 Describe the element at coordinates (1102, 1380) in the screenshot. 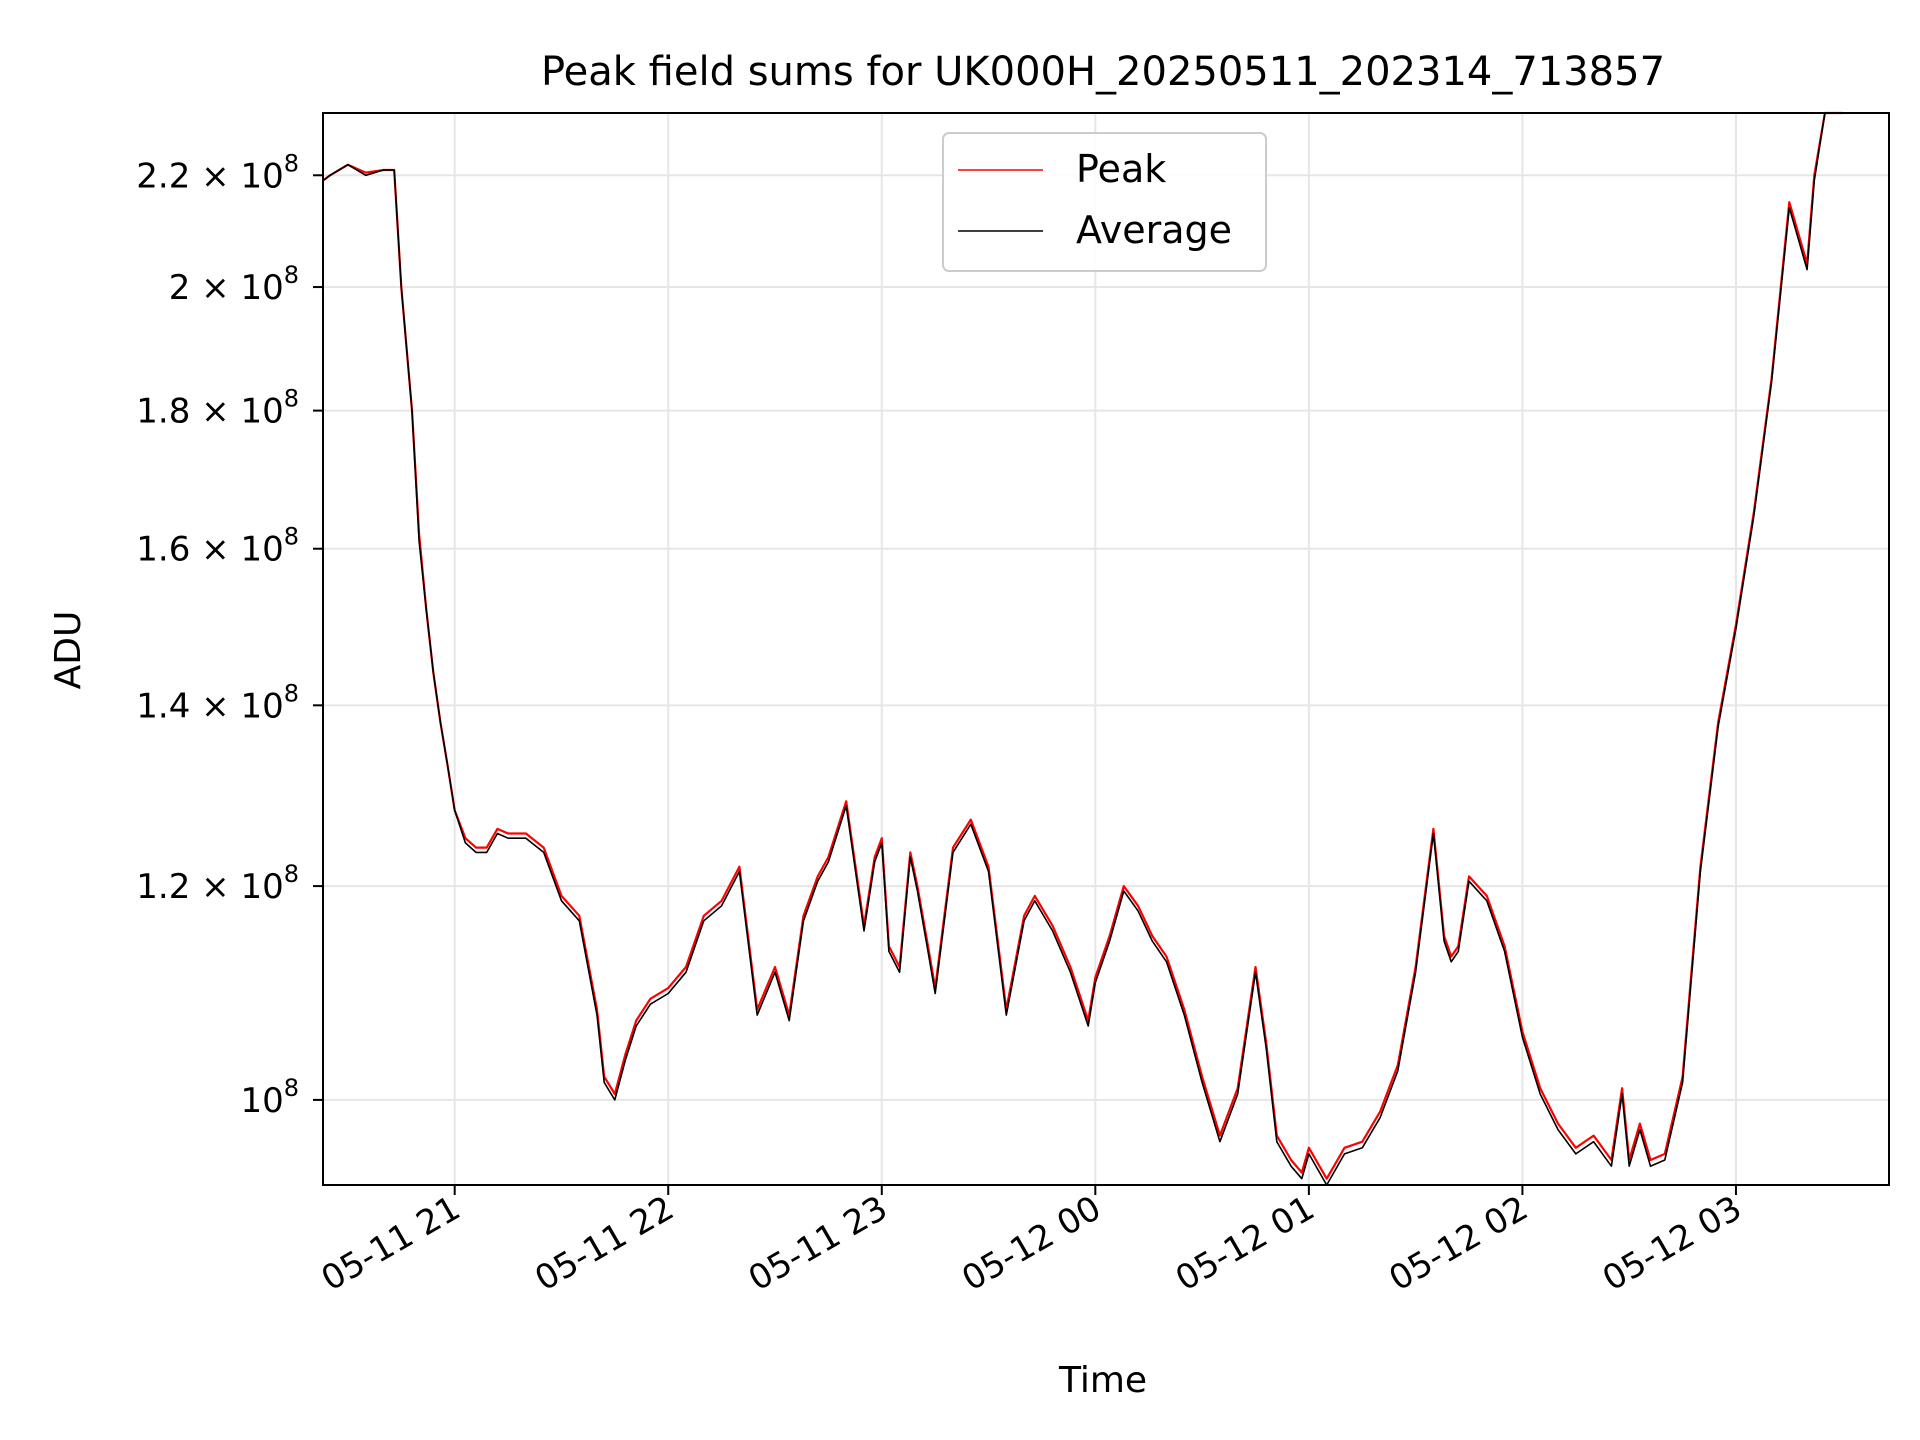

I see `x-axis-label: Time` at that location.